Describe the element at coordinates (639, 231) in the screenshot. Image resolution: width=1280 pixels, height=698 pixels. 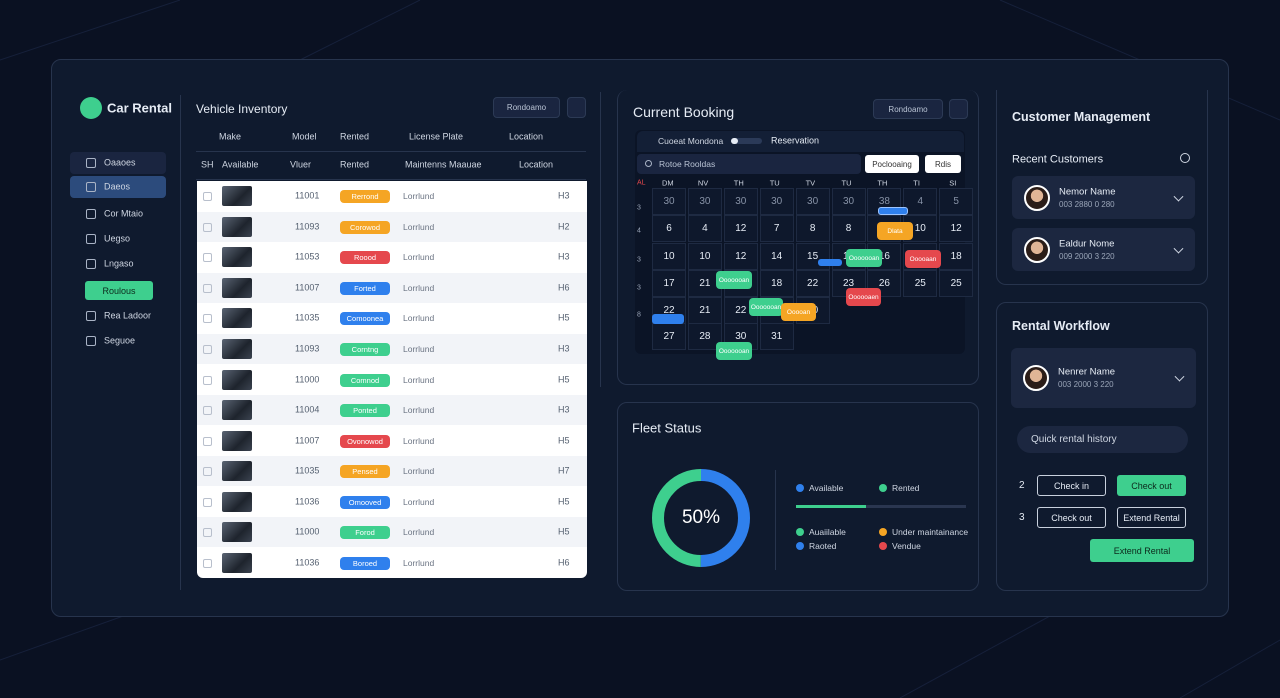
I see `week-label: 4` at that location.